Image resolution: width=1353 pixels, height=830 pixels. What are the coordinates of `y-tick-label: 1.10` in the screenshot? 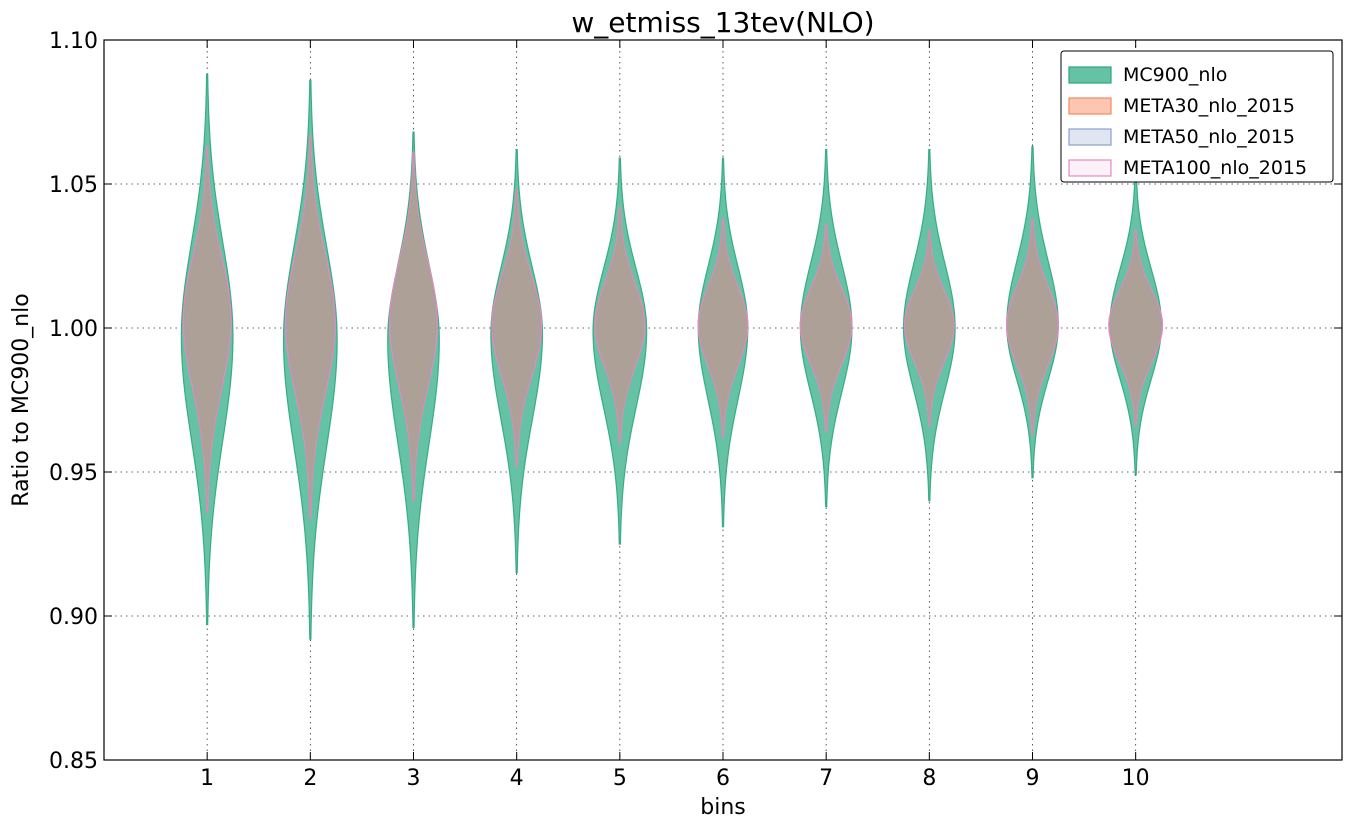 It's located at (73, 41).